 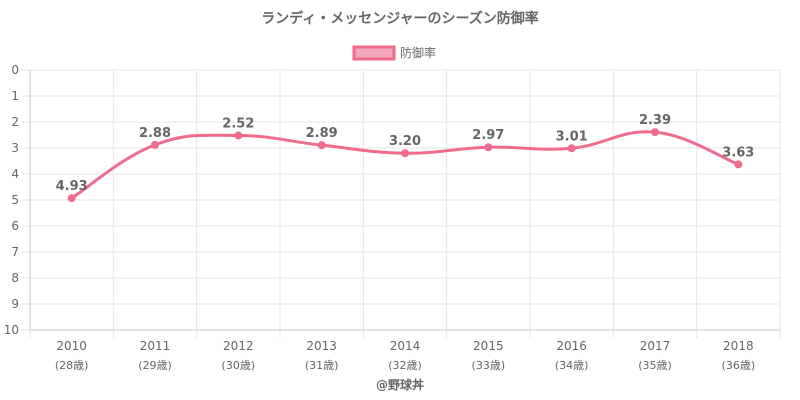 What do you see at coordinates (72, 365) in the screenshot?
I see `x-tick-sublabel: (28歳)` at bounding box center [72, 365].